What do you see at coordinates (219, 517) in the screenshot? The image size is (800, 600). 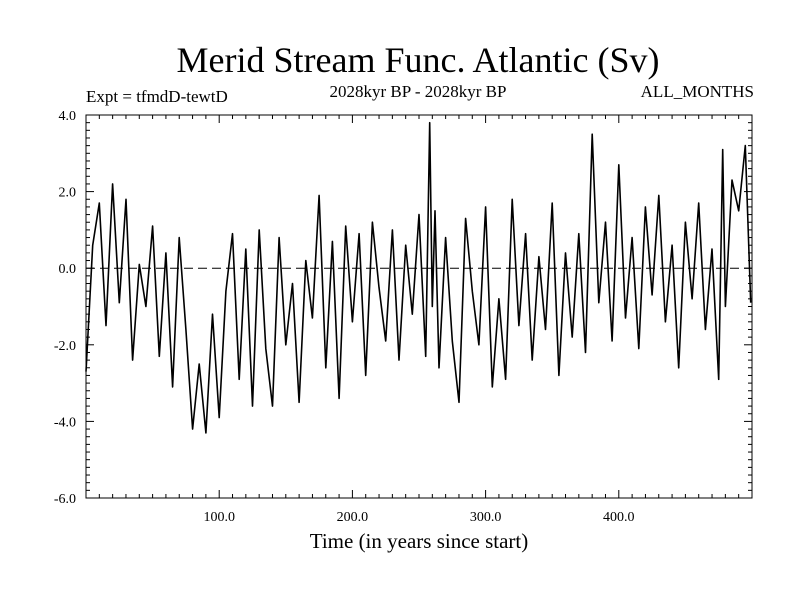 I see `x-tick-label: 100.0` at bounding box center [219, 517].